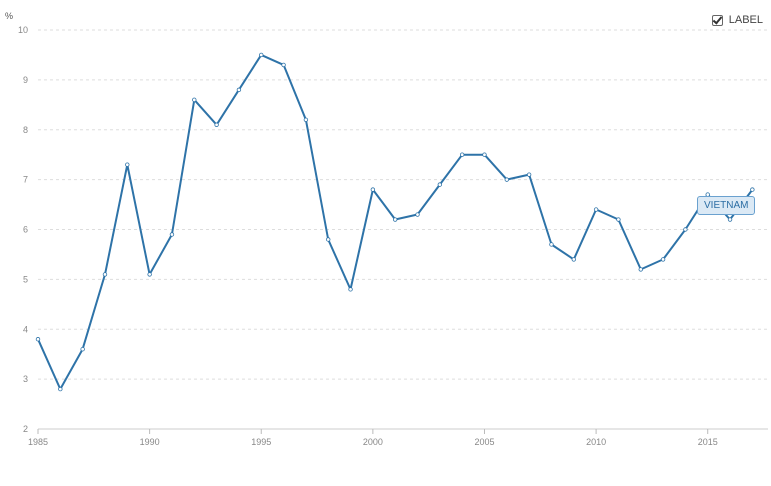  What do you see at coordinates (25, 329) in the screenshot?
I see `y-tick-label: 4` at bounding box center [25, 329].